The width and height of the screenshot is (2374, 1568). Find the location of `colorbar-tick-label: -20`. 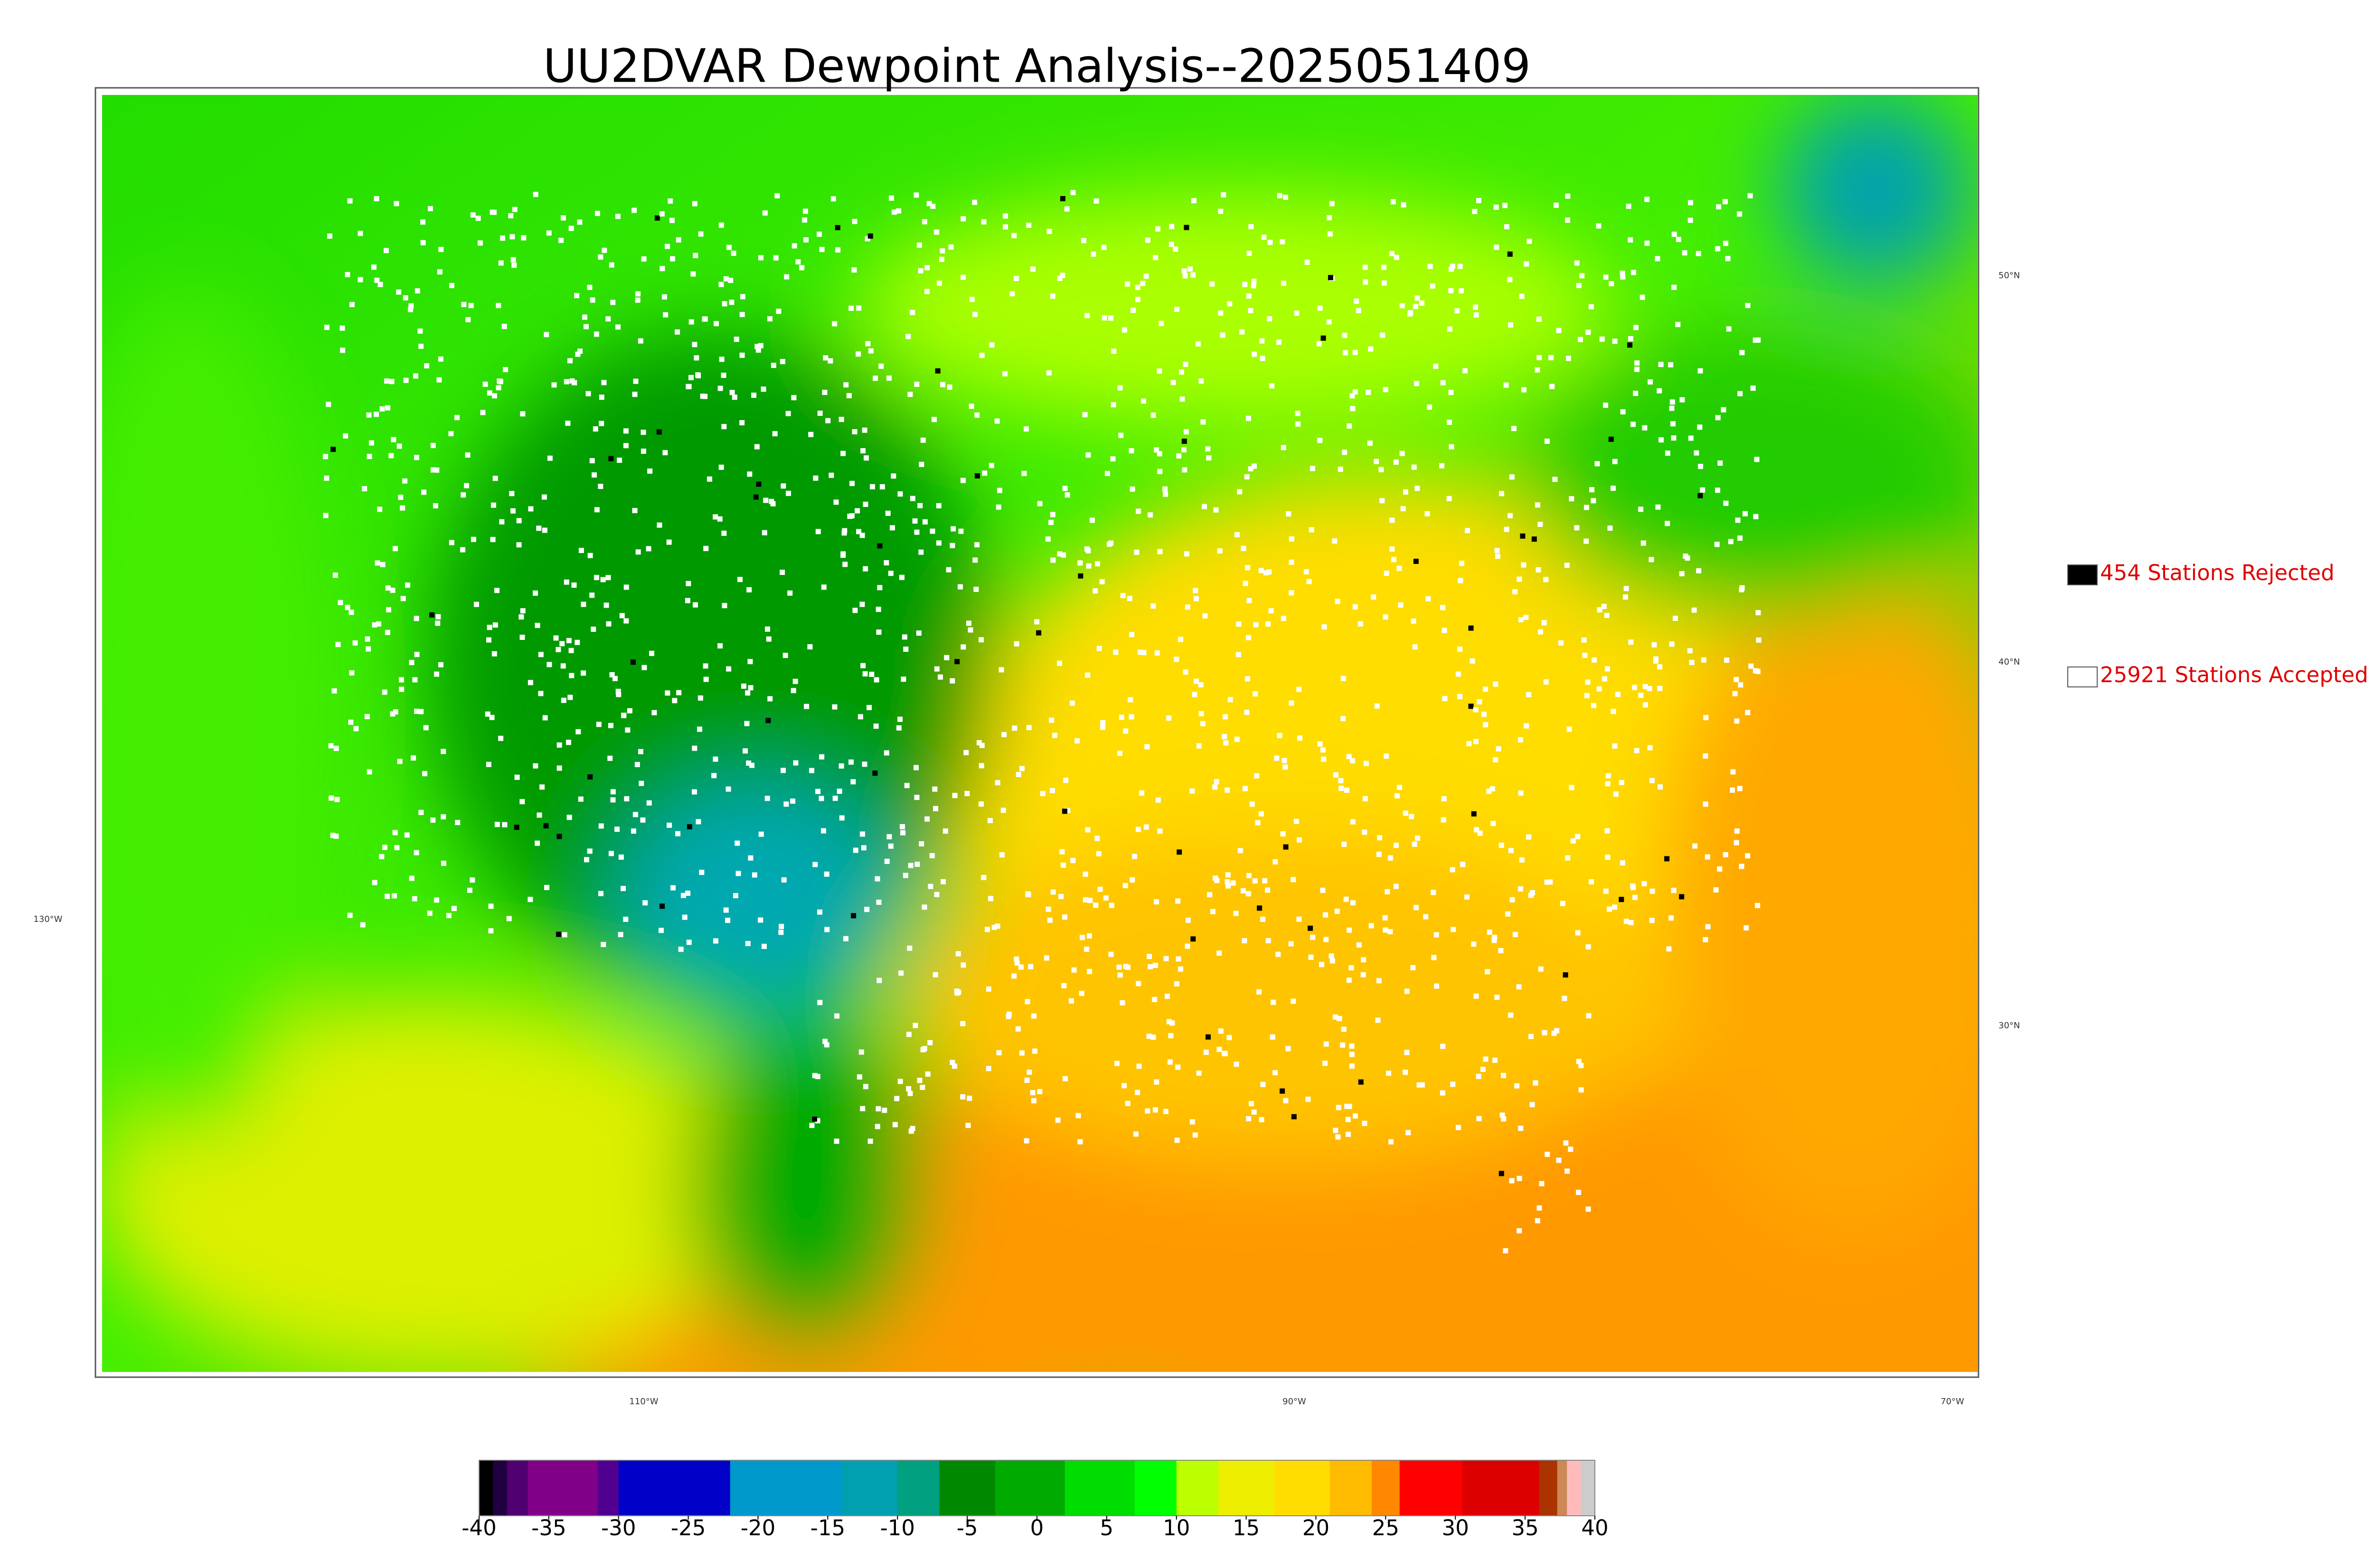

colorbar-tick-label: -20 is located at coordinates (758, 1528).